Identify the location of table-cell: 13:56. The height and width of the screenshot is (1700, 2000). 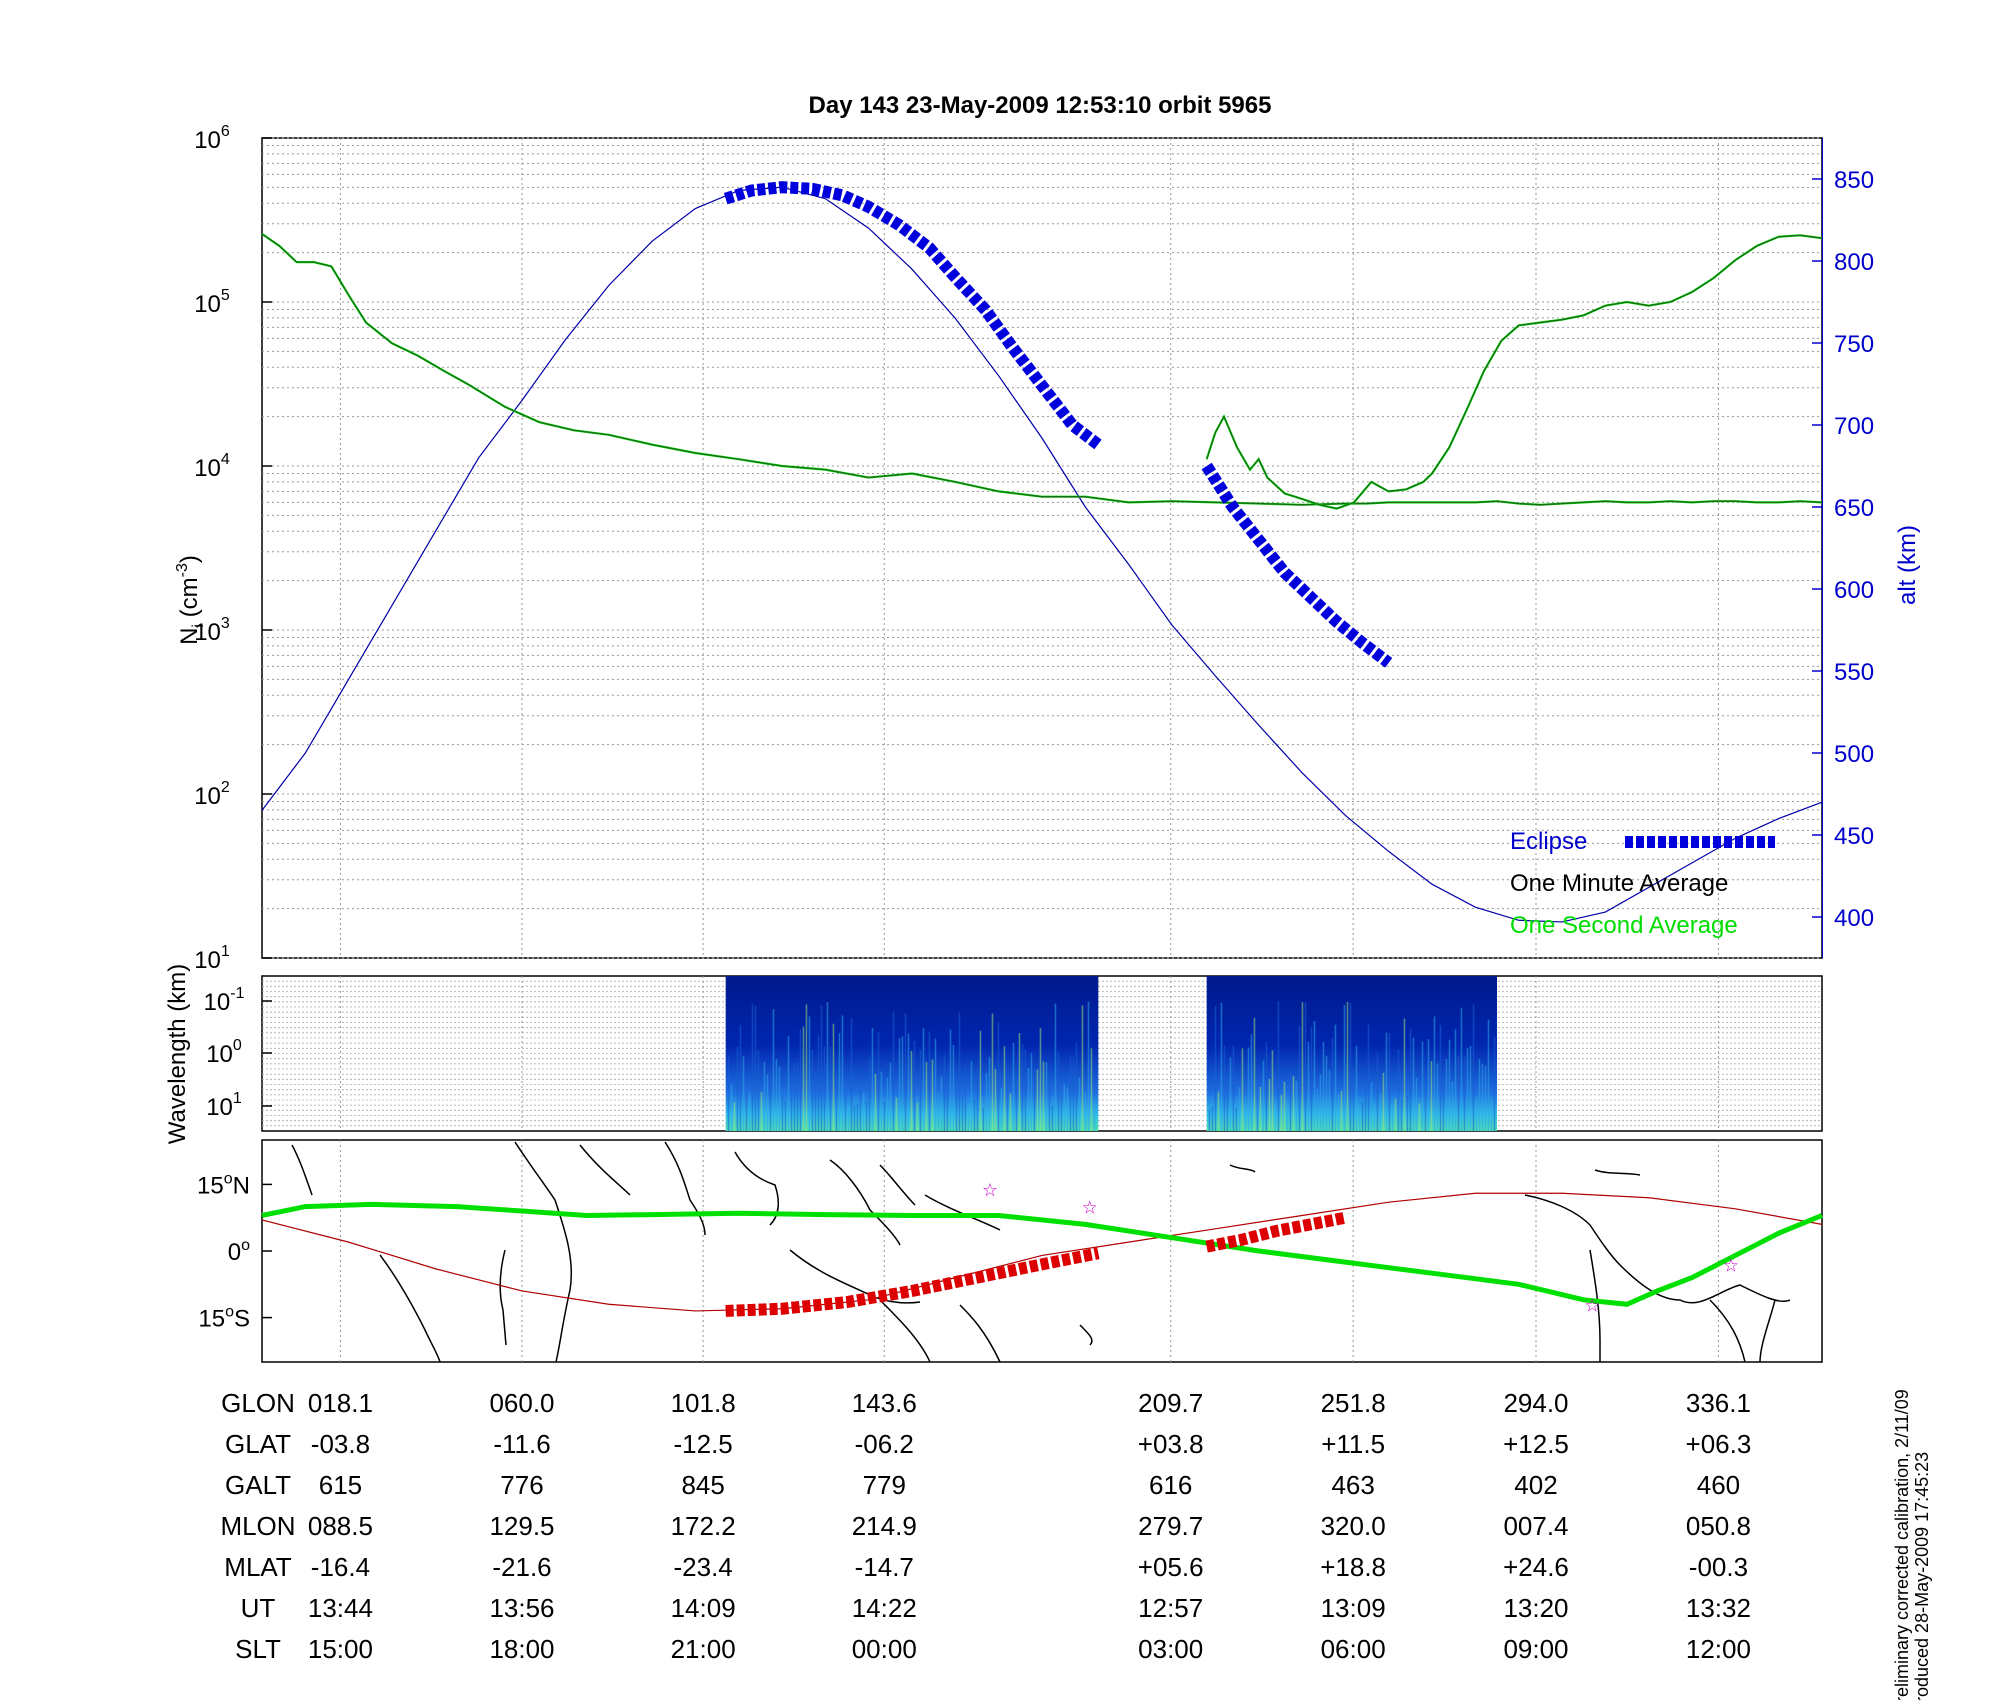
(521, 1608).